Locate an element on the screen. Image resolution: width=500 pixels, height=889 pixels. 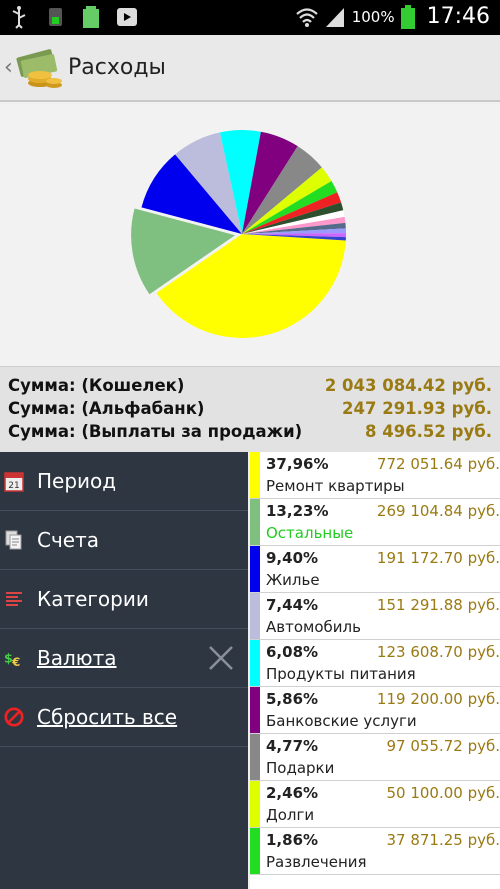
wifi-icon is located at coordinates (306, 17).